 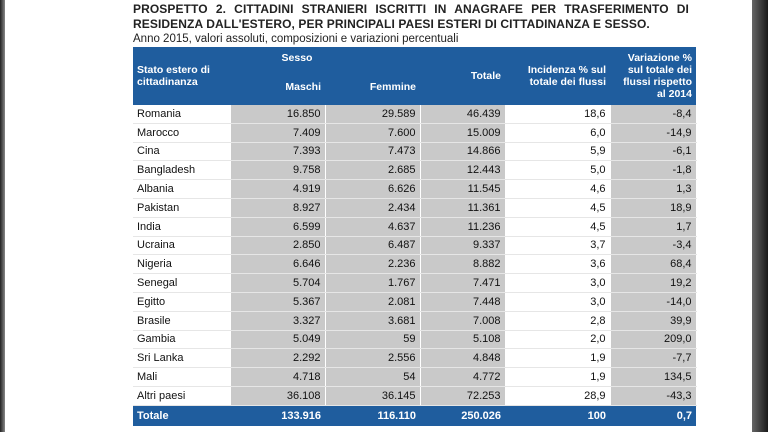 What do you see at coordinates (373, 227) in the screenshot?
I see `cell: 4.637` at bounding box center [373, 227].